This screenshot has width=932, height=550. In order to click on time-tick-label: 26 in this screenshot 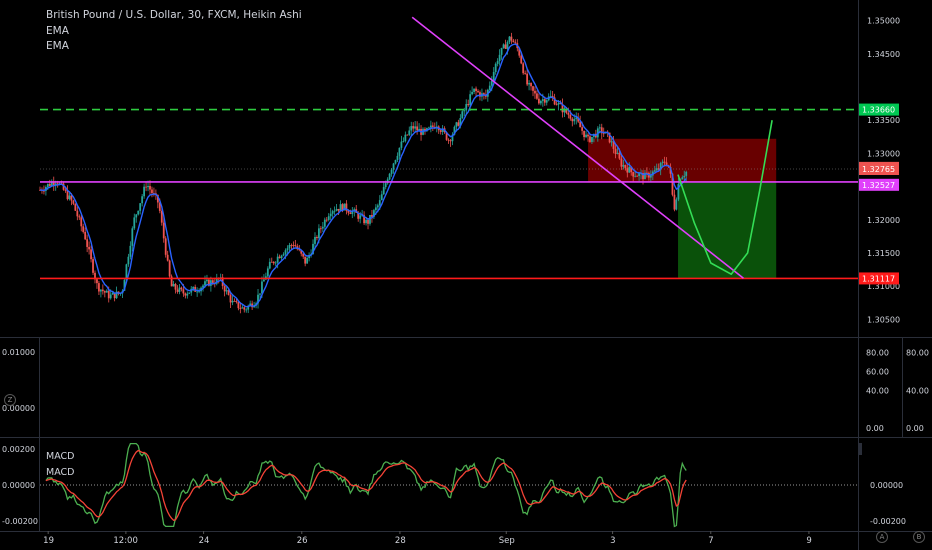, I will do `click(302, 541)`.